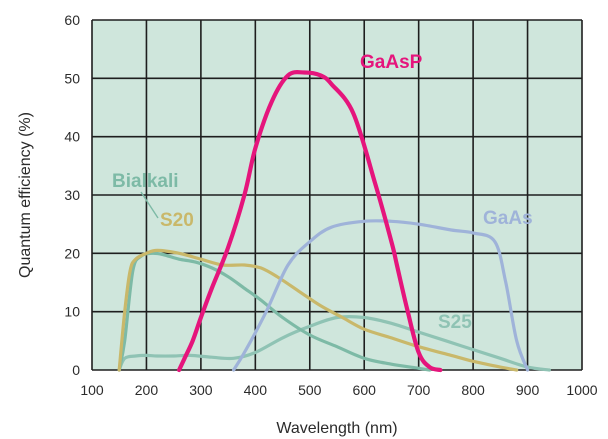  I want to click on y-tick-label: 40, so click(72, 137).